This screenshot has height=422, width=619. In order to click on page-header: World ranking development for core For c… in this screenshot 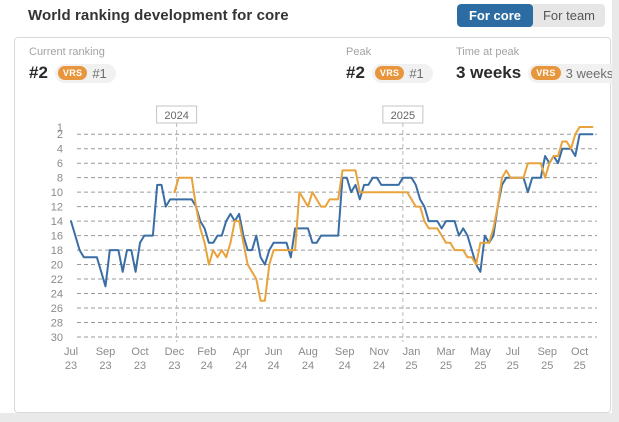, I will do `click(306, 18)`.